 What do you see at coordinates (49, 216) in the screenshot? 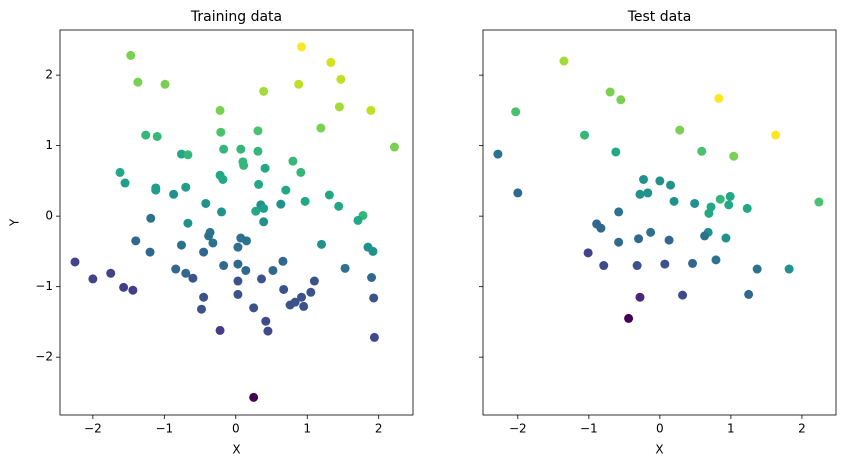
I see `y-tick-label: 0` at bounding box center [49, 216].